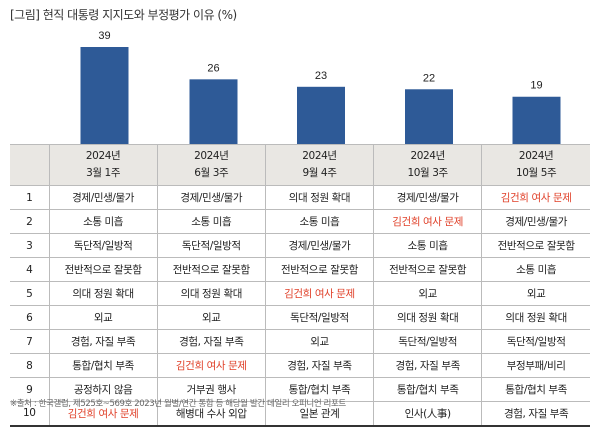 The height and width of the screenshot is (427, 600). Describe the element at coordinates (29, 221) in the screenshot. I see `rank-cell: 2` at that location.